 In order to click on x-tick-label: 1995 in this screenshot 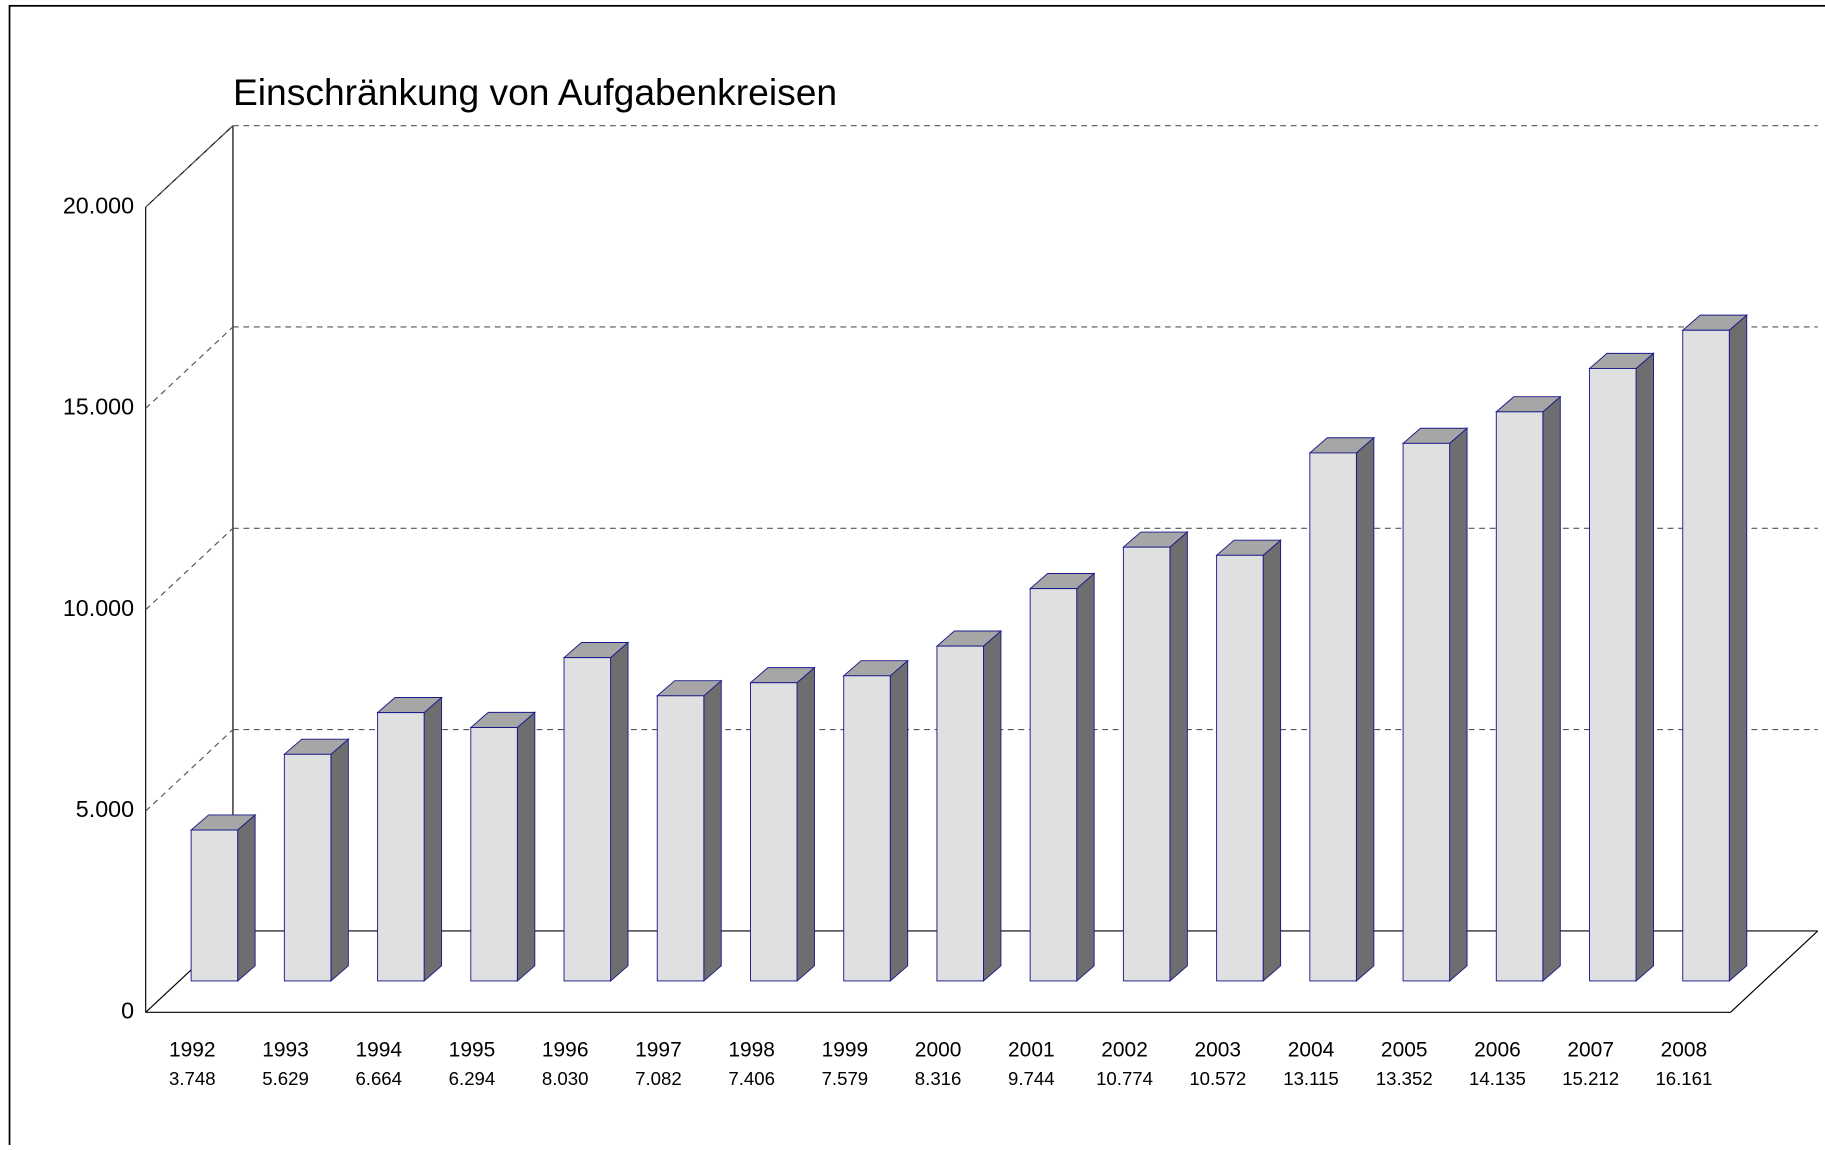, I will do `click(472, 1049)`.